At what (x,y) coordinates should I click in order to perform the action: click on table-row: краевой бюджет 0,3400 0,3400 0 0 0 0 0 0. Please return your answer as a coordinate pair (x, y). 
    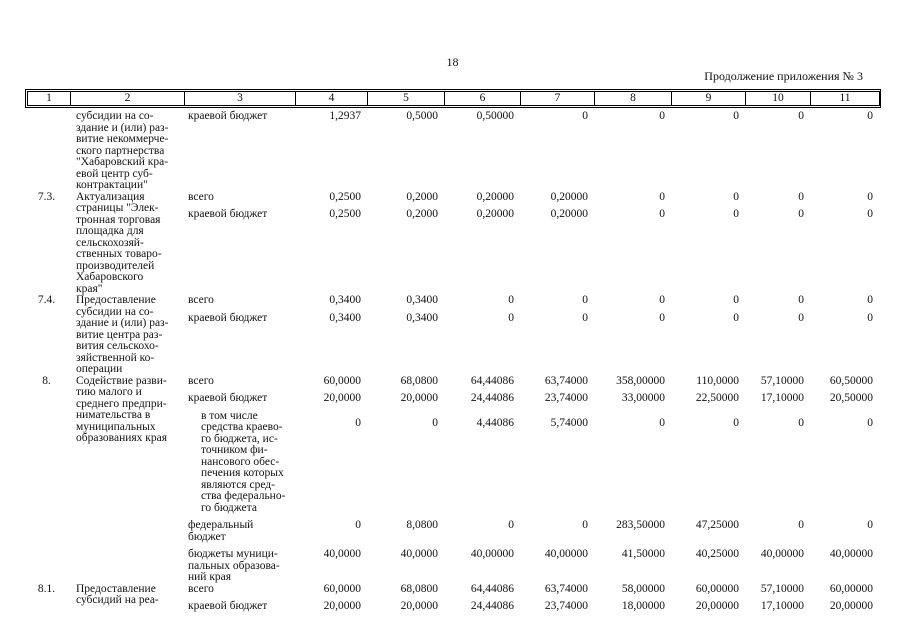
    Looking at the image, I should click on (529, 318).